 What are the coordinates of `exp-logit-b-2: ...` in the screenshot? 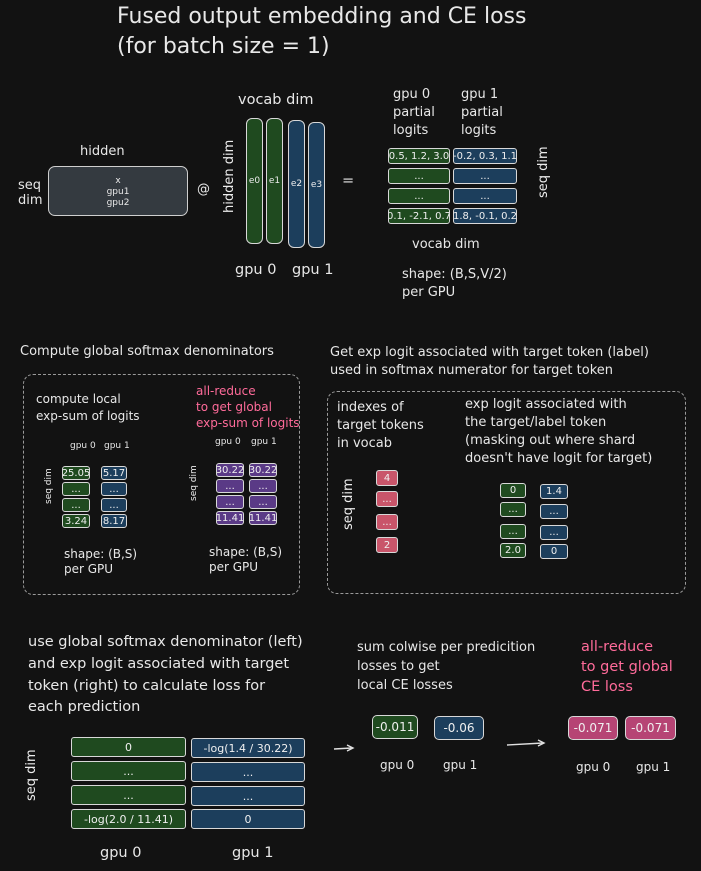 It's located at (554, 532).